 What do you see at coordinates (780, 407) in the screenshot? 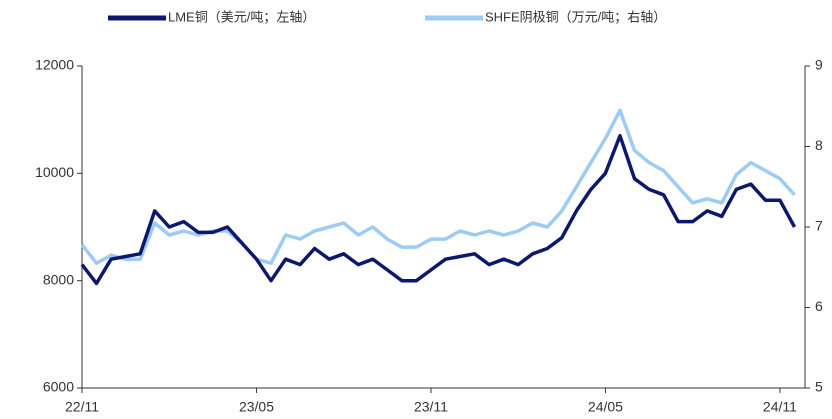
I see `x-tick-label: 24/11` at bounding box center [780, 407].